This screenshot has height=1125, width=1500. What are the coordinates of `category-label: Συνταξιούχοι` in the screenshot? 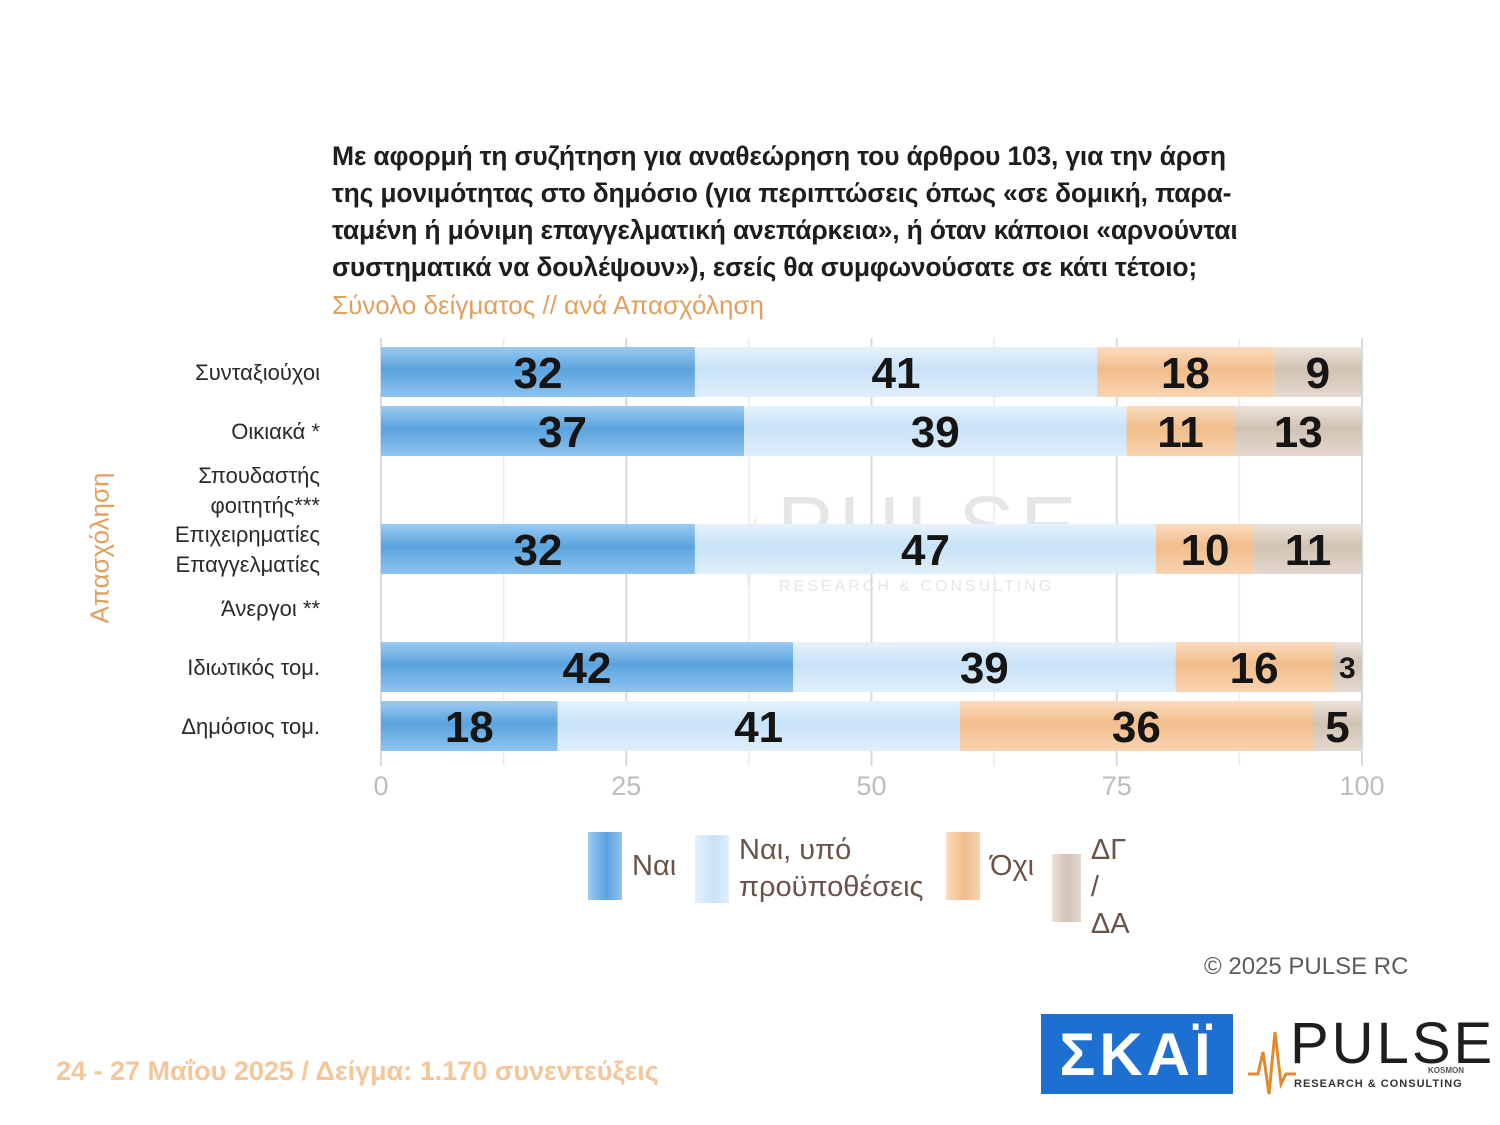 It's located at (257, 372).